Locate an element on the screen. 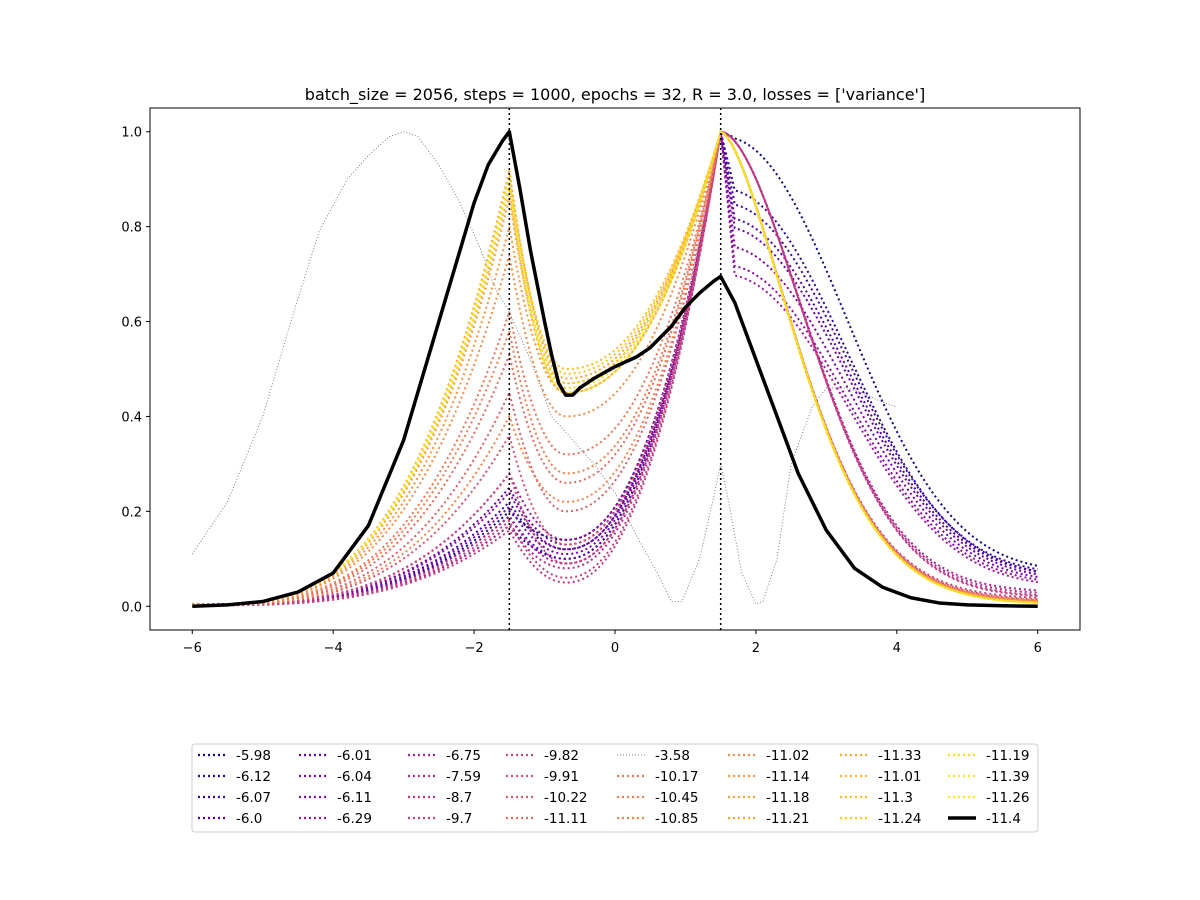  y-tick-label: 0.0 is located at coordinates (131, 607).